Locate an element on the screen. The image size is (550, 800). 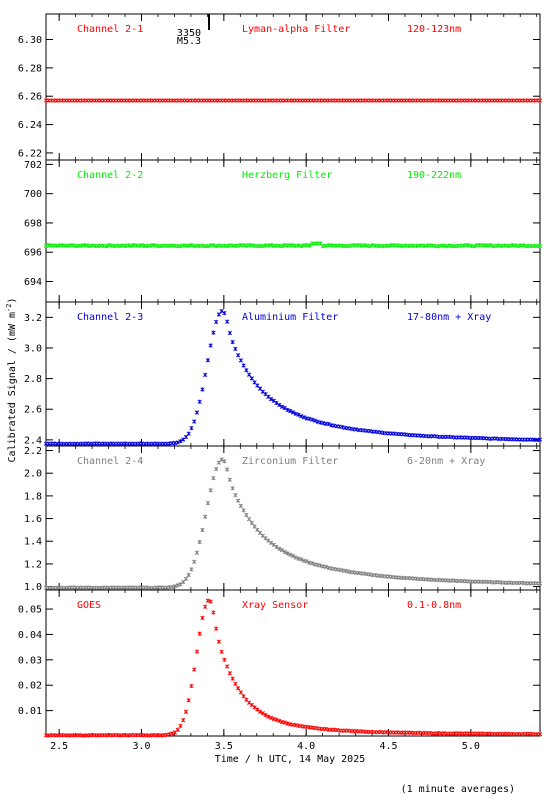
y-tick-label: 6.26 is located at coordinates (30, 97).